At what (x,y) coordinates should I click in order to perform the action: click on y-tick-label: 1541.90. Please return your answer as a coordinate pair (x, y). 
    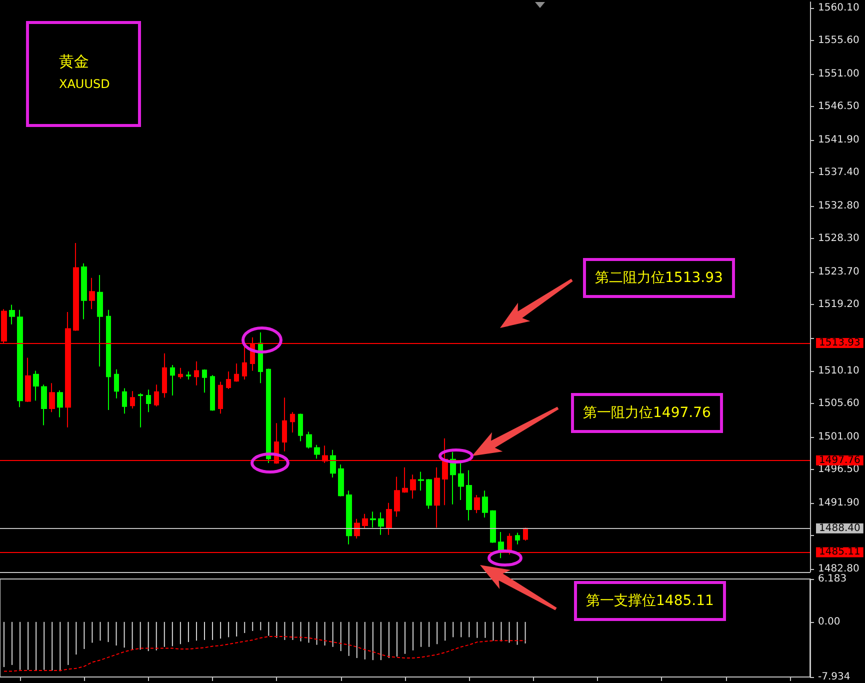
    Looking at the image, I should click on (839, 140).